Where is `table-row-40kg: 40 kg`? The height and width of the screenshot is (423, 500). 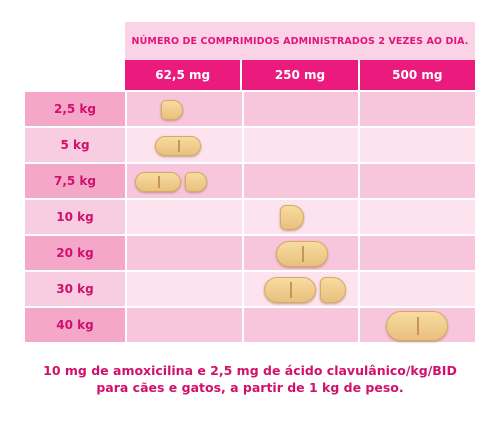 table-row-40kg: 40 kg is located at coordinates (250, 326).